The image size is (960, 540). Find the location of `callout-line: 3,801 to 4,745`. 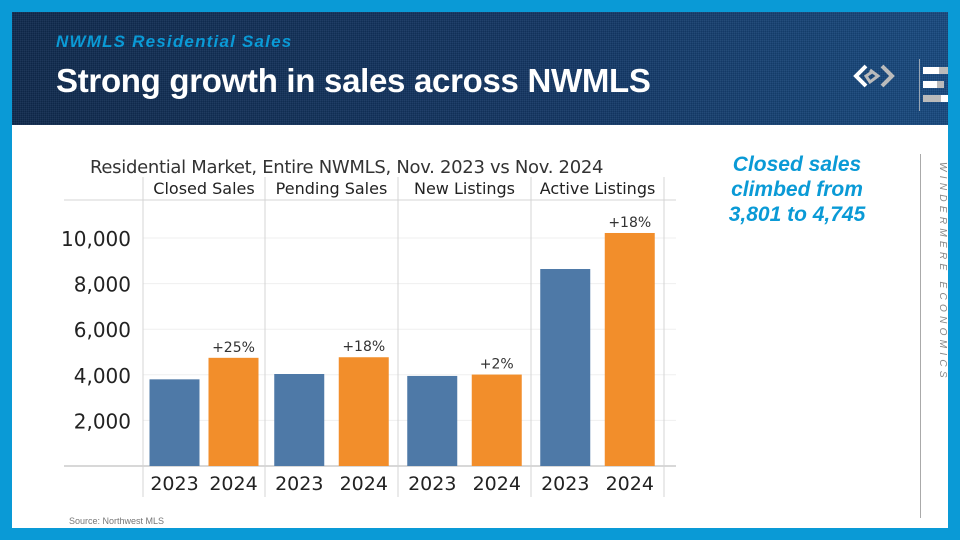

callout-line: 3,801 to 4,745 is located at coordinates (797, 214).